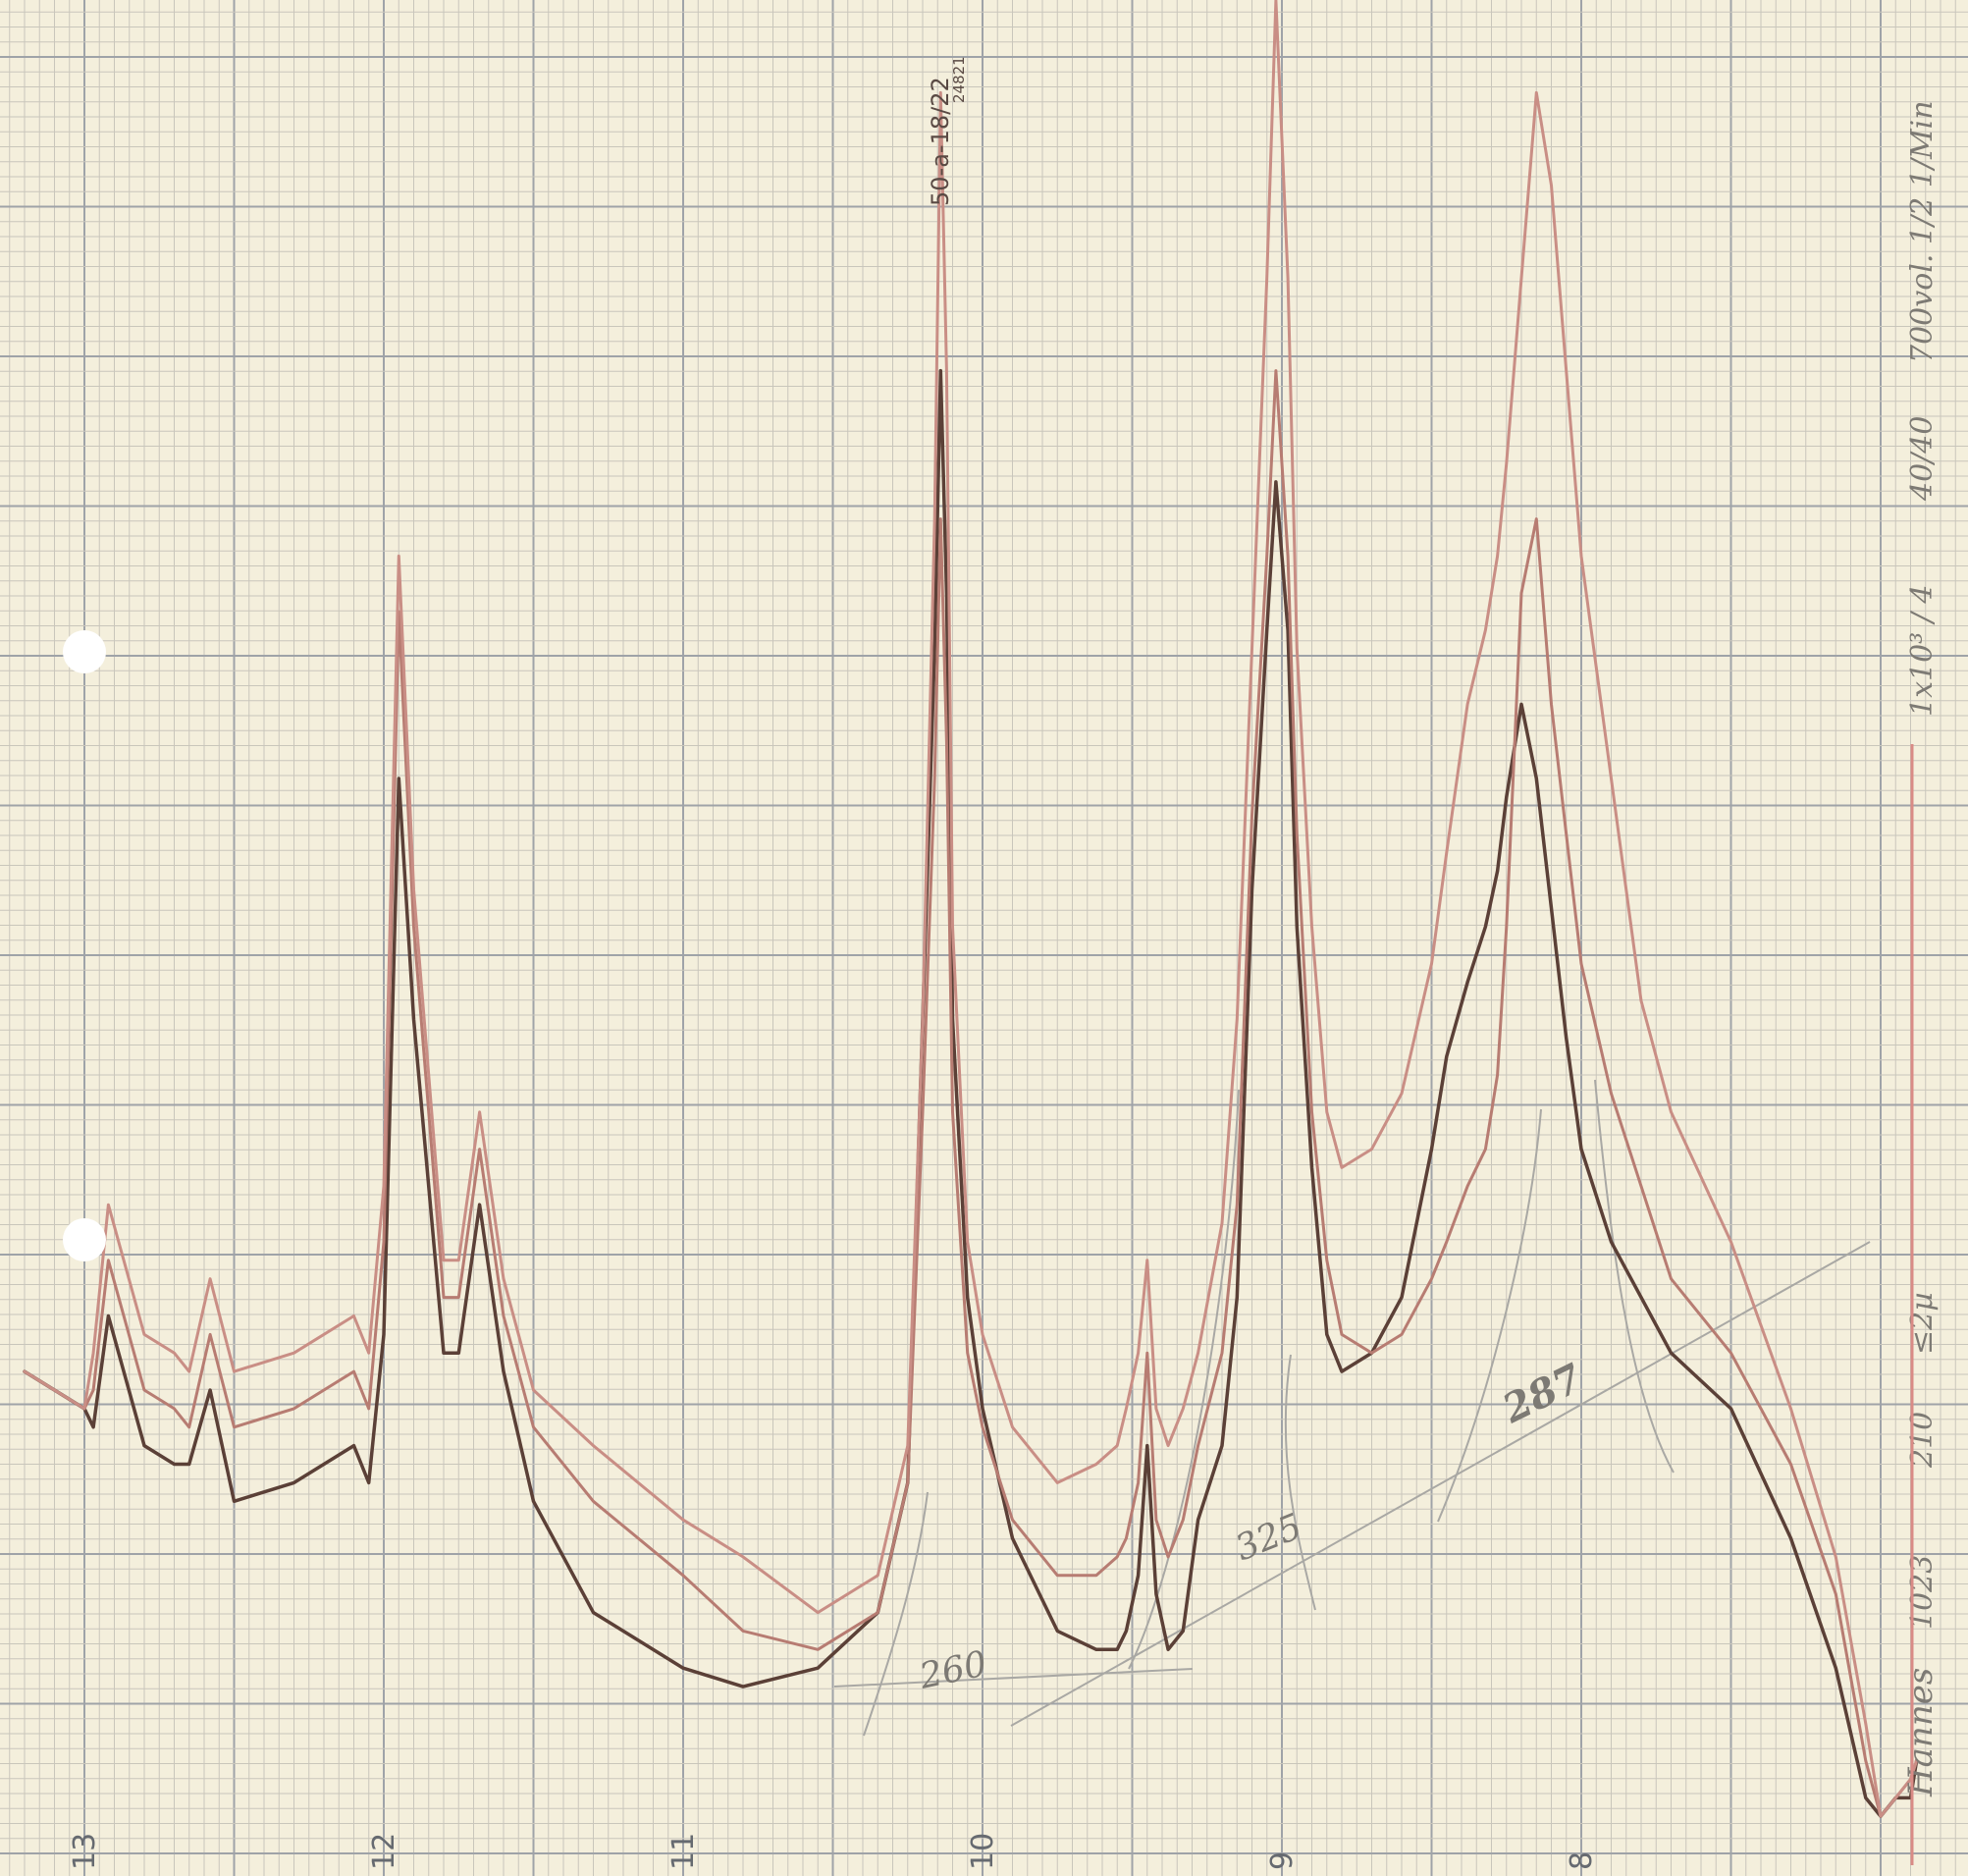  What do you see at coordinates (1922, 1441) in the screenshot?
I see `side-note-210: 210` at bounding box center [1922, 1441].